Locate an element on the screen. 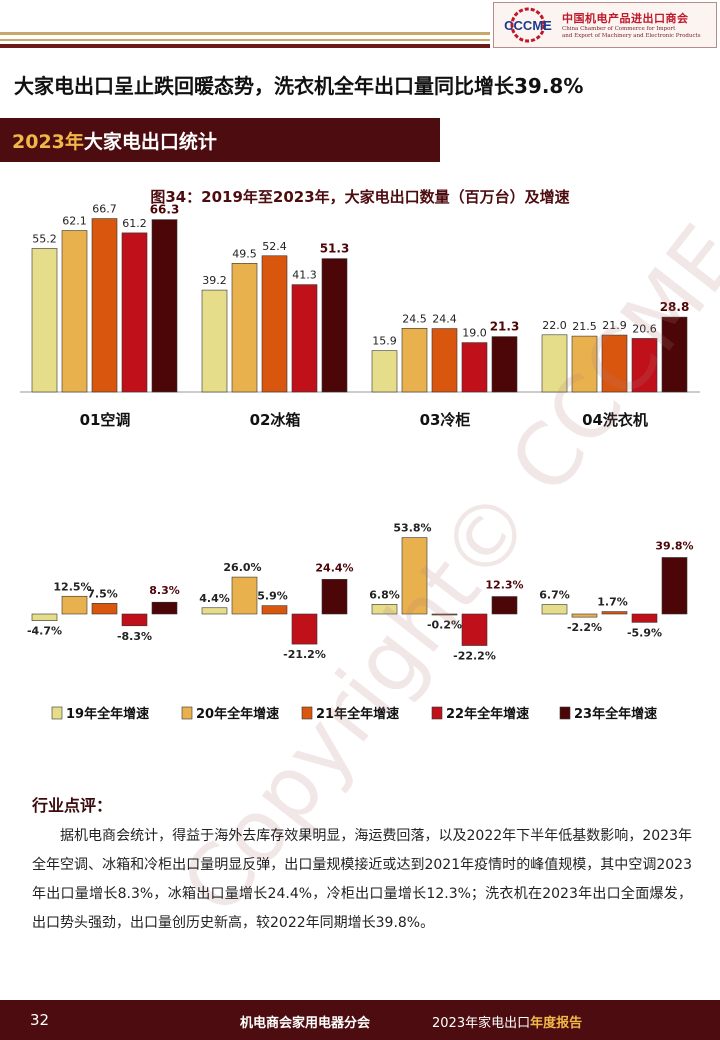 This screenshot has height=1040, width=720. volume-data-label: 21.9 is located at coordinates (614, 325).